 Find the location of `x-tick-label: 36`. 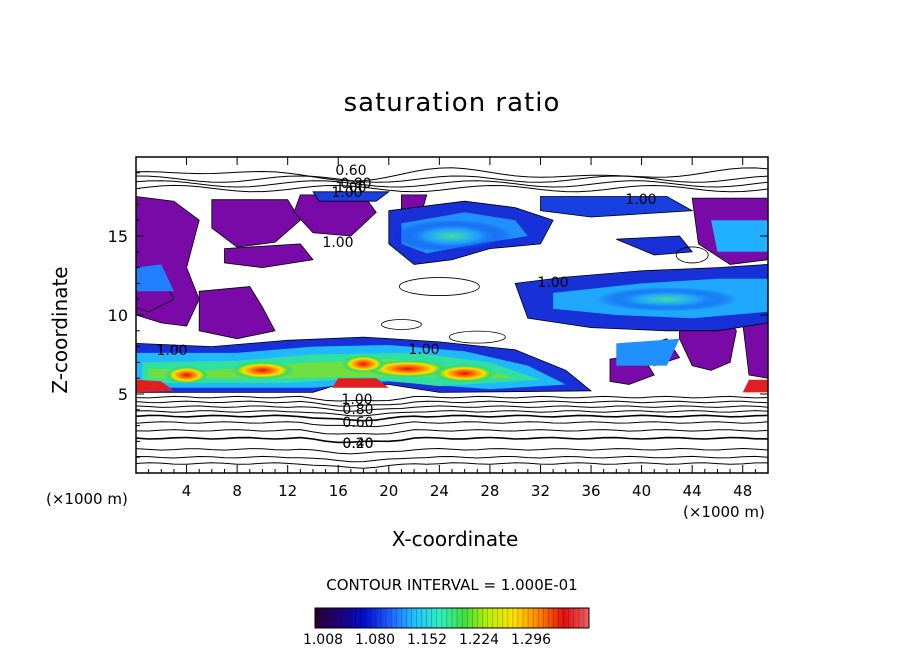

x-tick-label: 36 is located at coordinates (590, 491).